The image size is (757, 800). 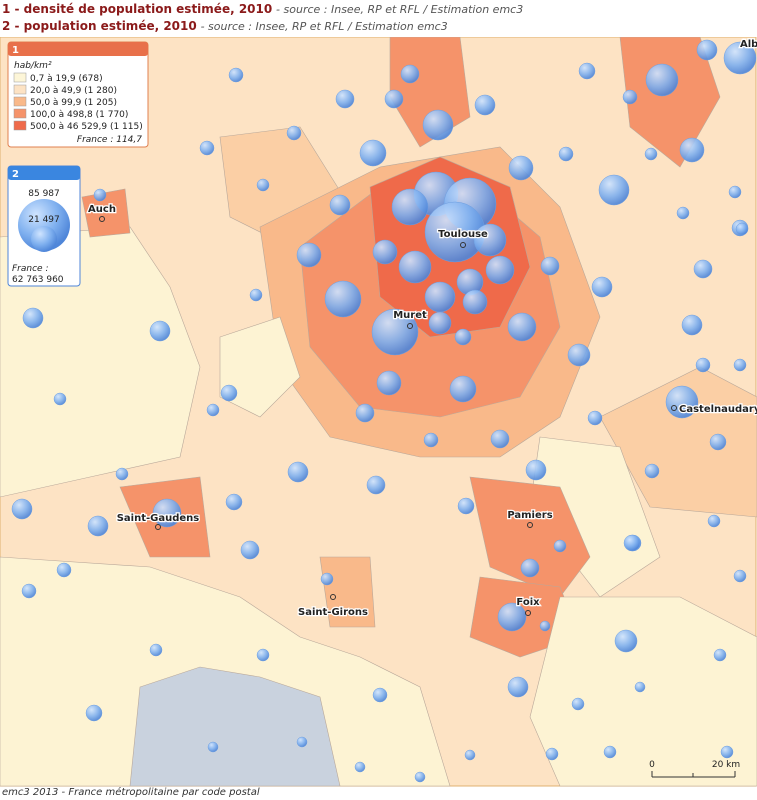 I want to click on legend-bubble, so click(x=44, y=239).